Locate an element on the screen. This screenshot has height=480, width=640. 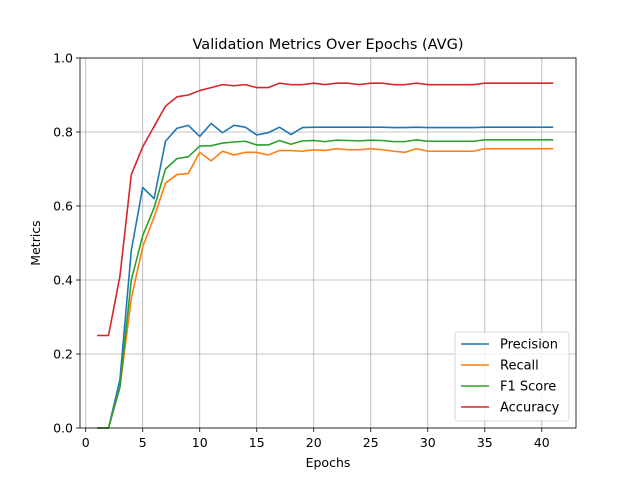
legend-label-recall: Recall is located at coordinates (519, 366).